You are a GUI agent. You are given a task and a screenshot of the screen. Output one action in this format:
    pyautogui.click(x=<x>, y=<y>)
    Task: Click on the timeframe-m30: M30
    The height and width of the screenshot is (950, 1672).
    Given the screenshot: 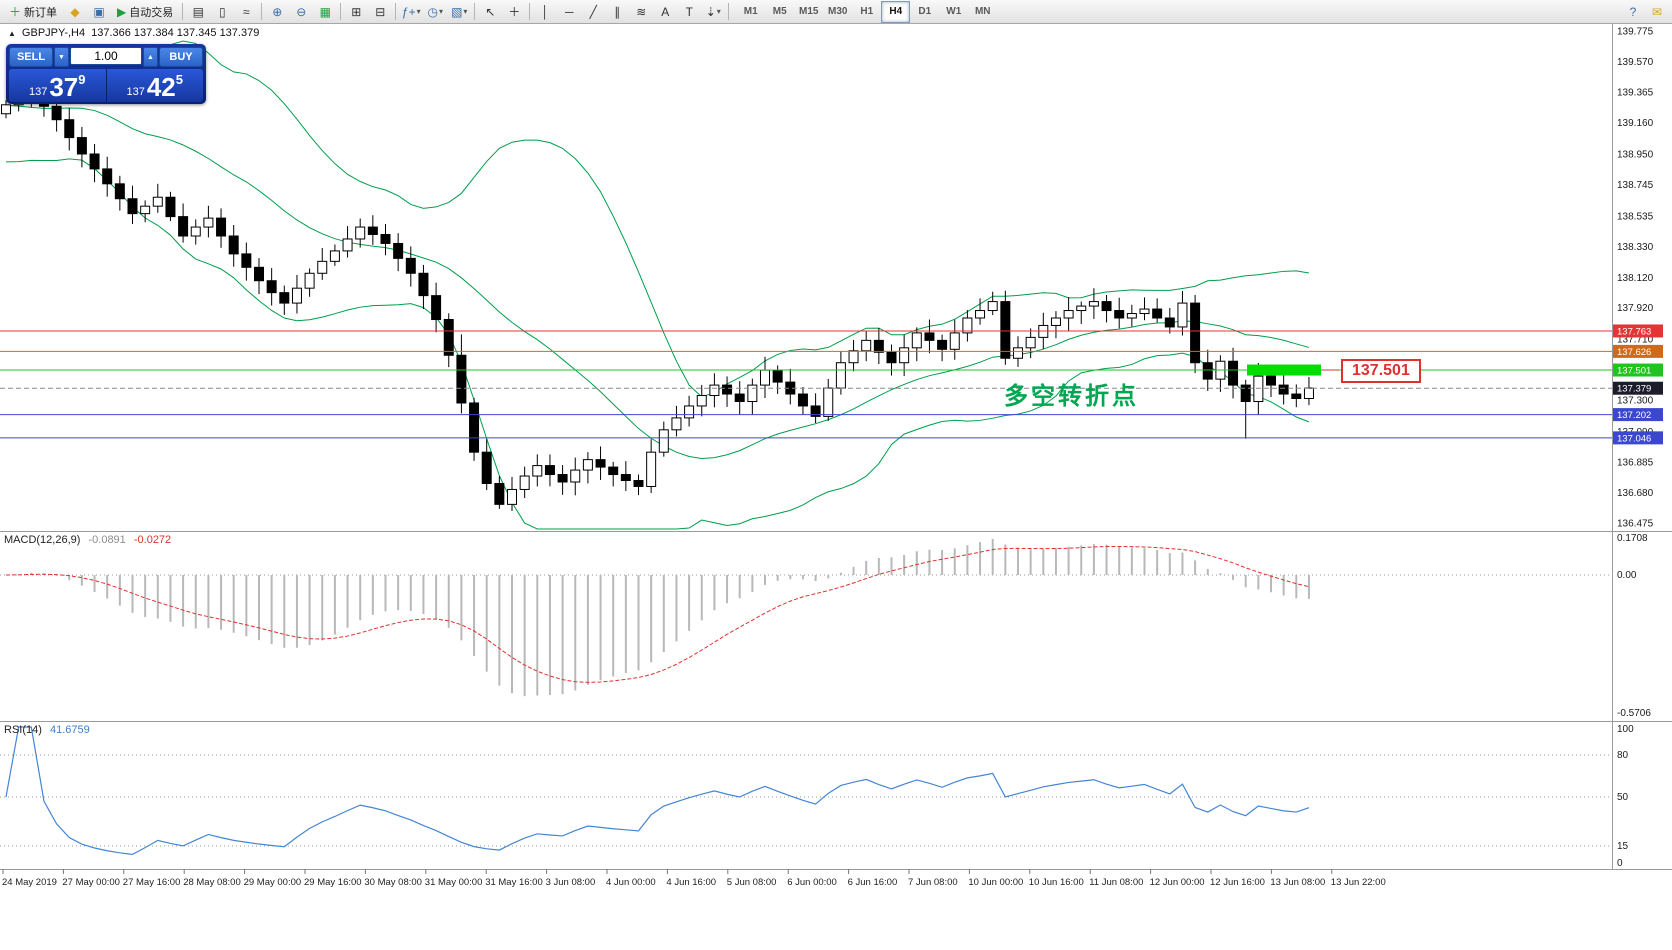 What is the action you would take?
    pyautogui.click(x=838, y=11)
    